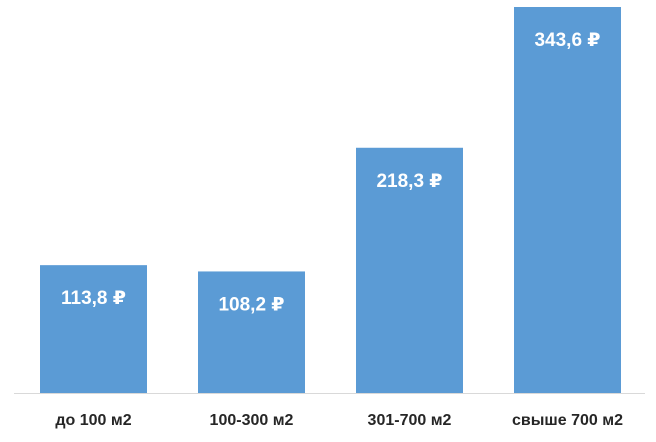 This screenshot has width=656, height=442. I want to click on x-tick-label: 100-300 м2, so click(252, 420).